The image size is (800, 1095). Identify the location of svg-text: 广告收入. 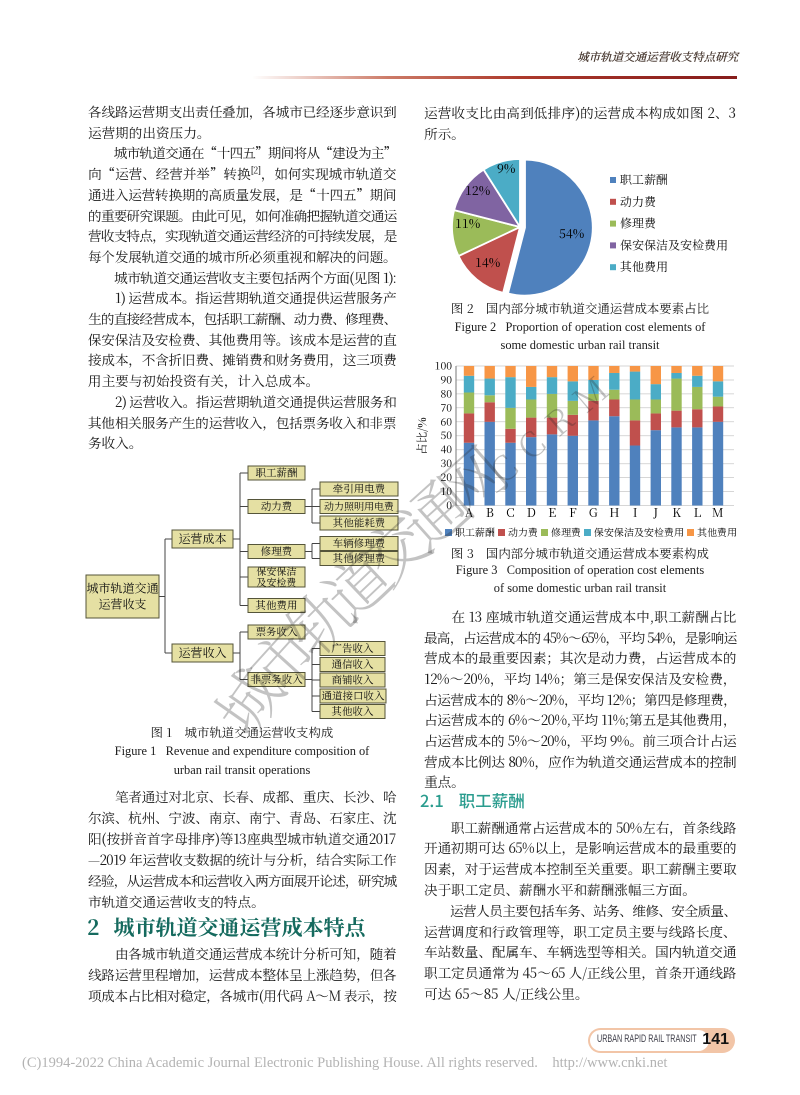
(352, 648).